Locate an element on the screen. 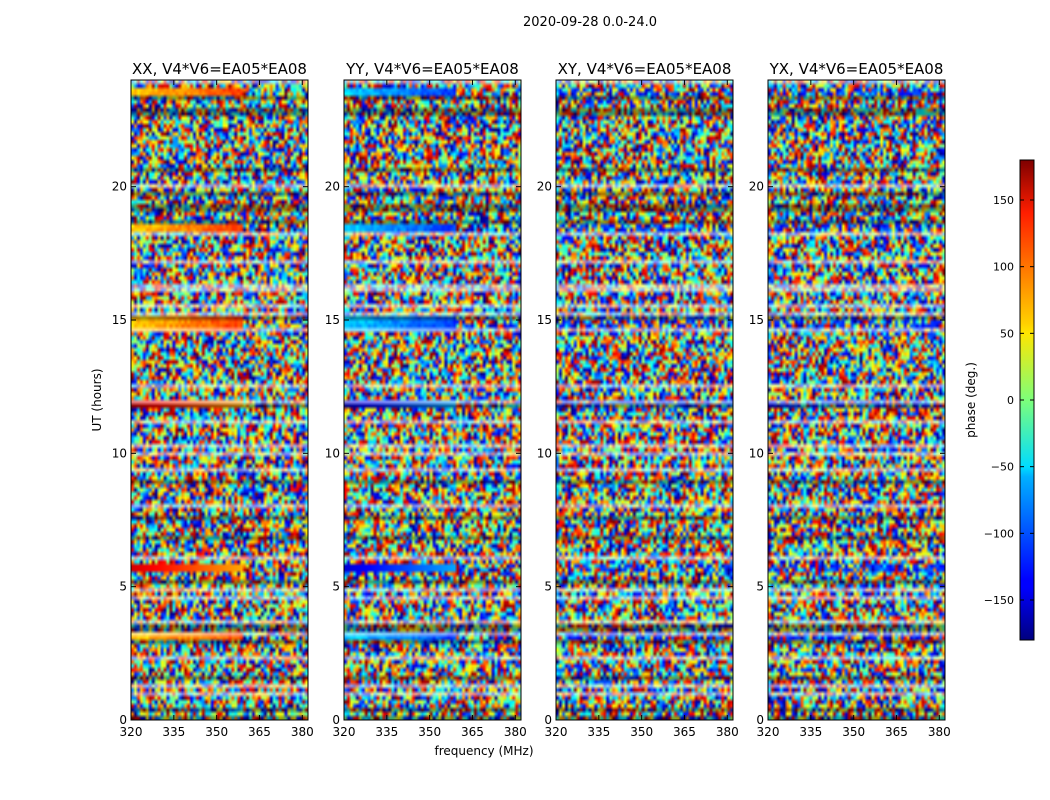 The image size is (1050, 800). panel-title: XY, V4*V6=EA05*EA08 is located at coordinates (645, 69).